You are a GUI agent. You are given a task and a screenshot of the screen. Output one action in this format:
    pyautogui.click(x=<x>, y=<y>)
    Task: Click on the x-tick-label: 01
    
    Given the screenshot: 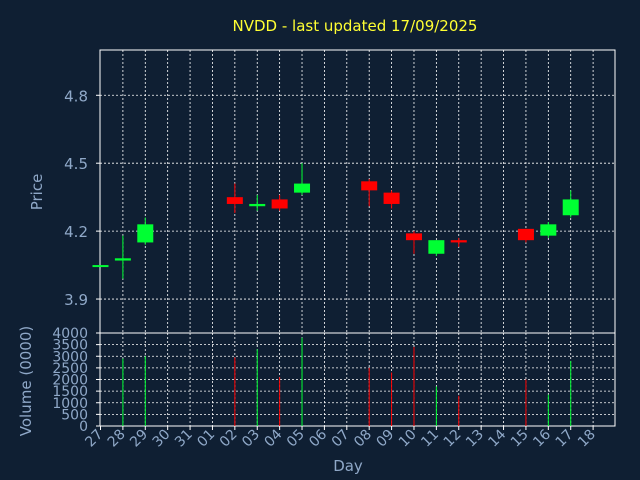 What is the action you would take?
    pyautogui.click(x=206, y=439)
    